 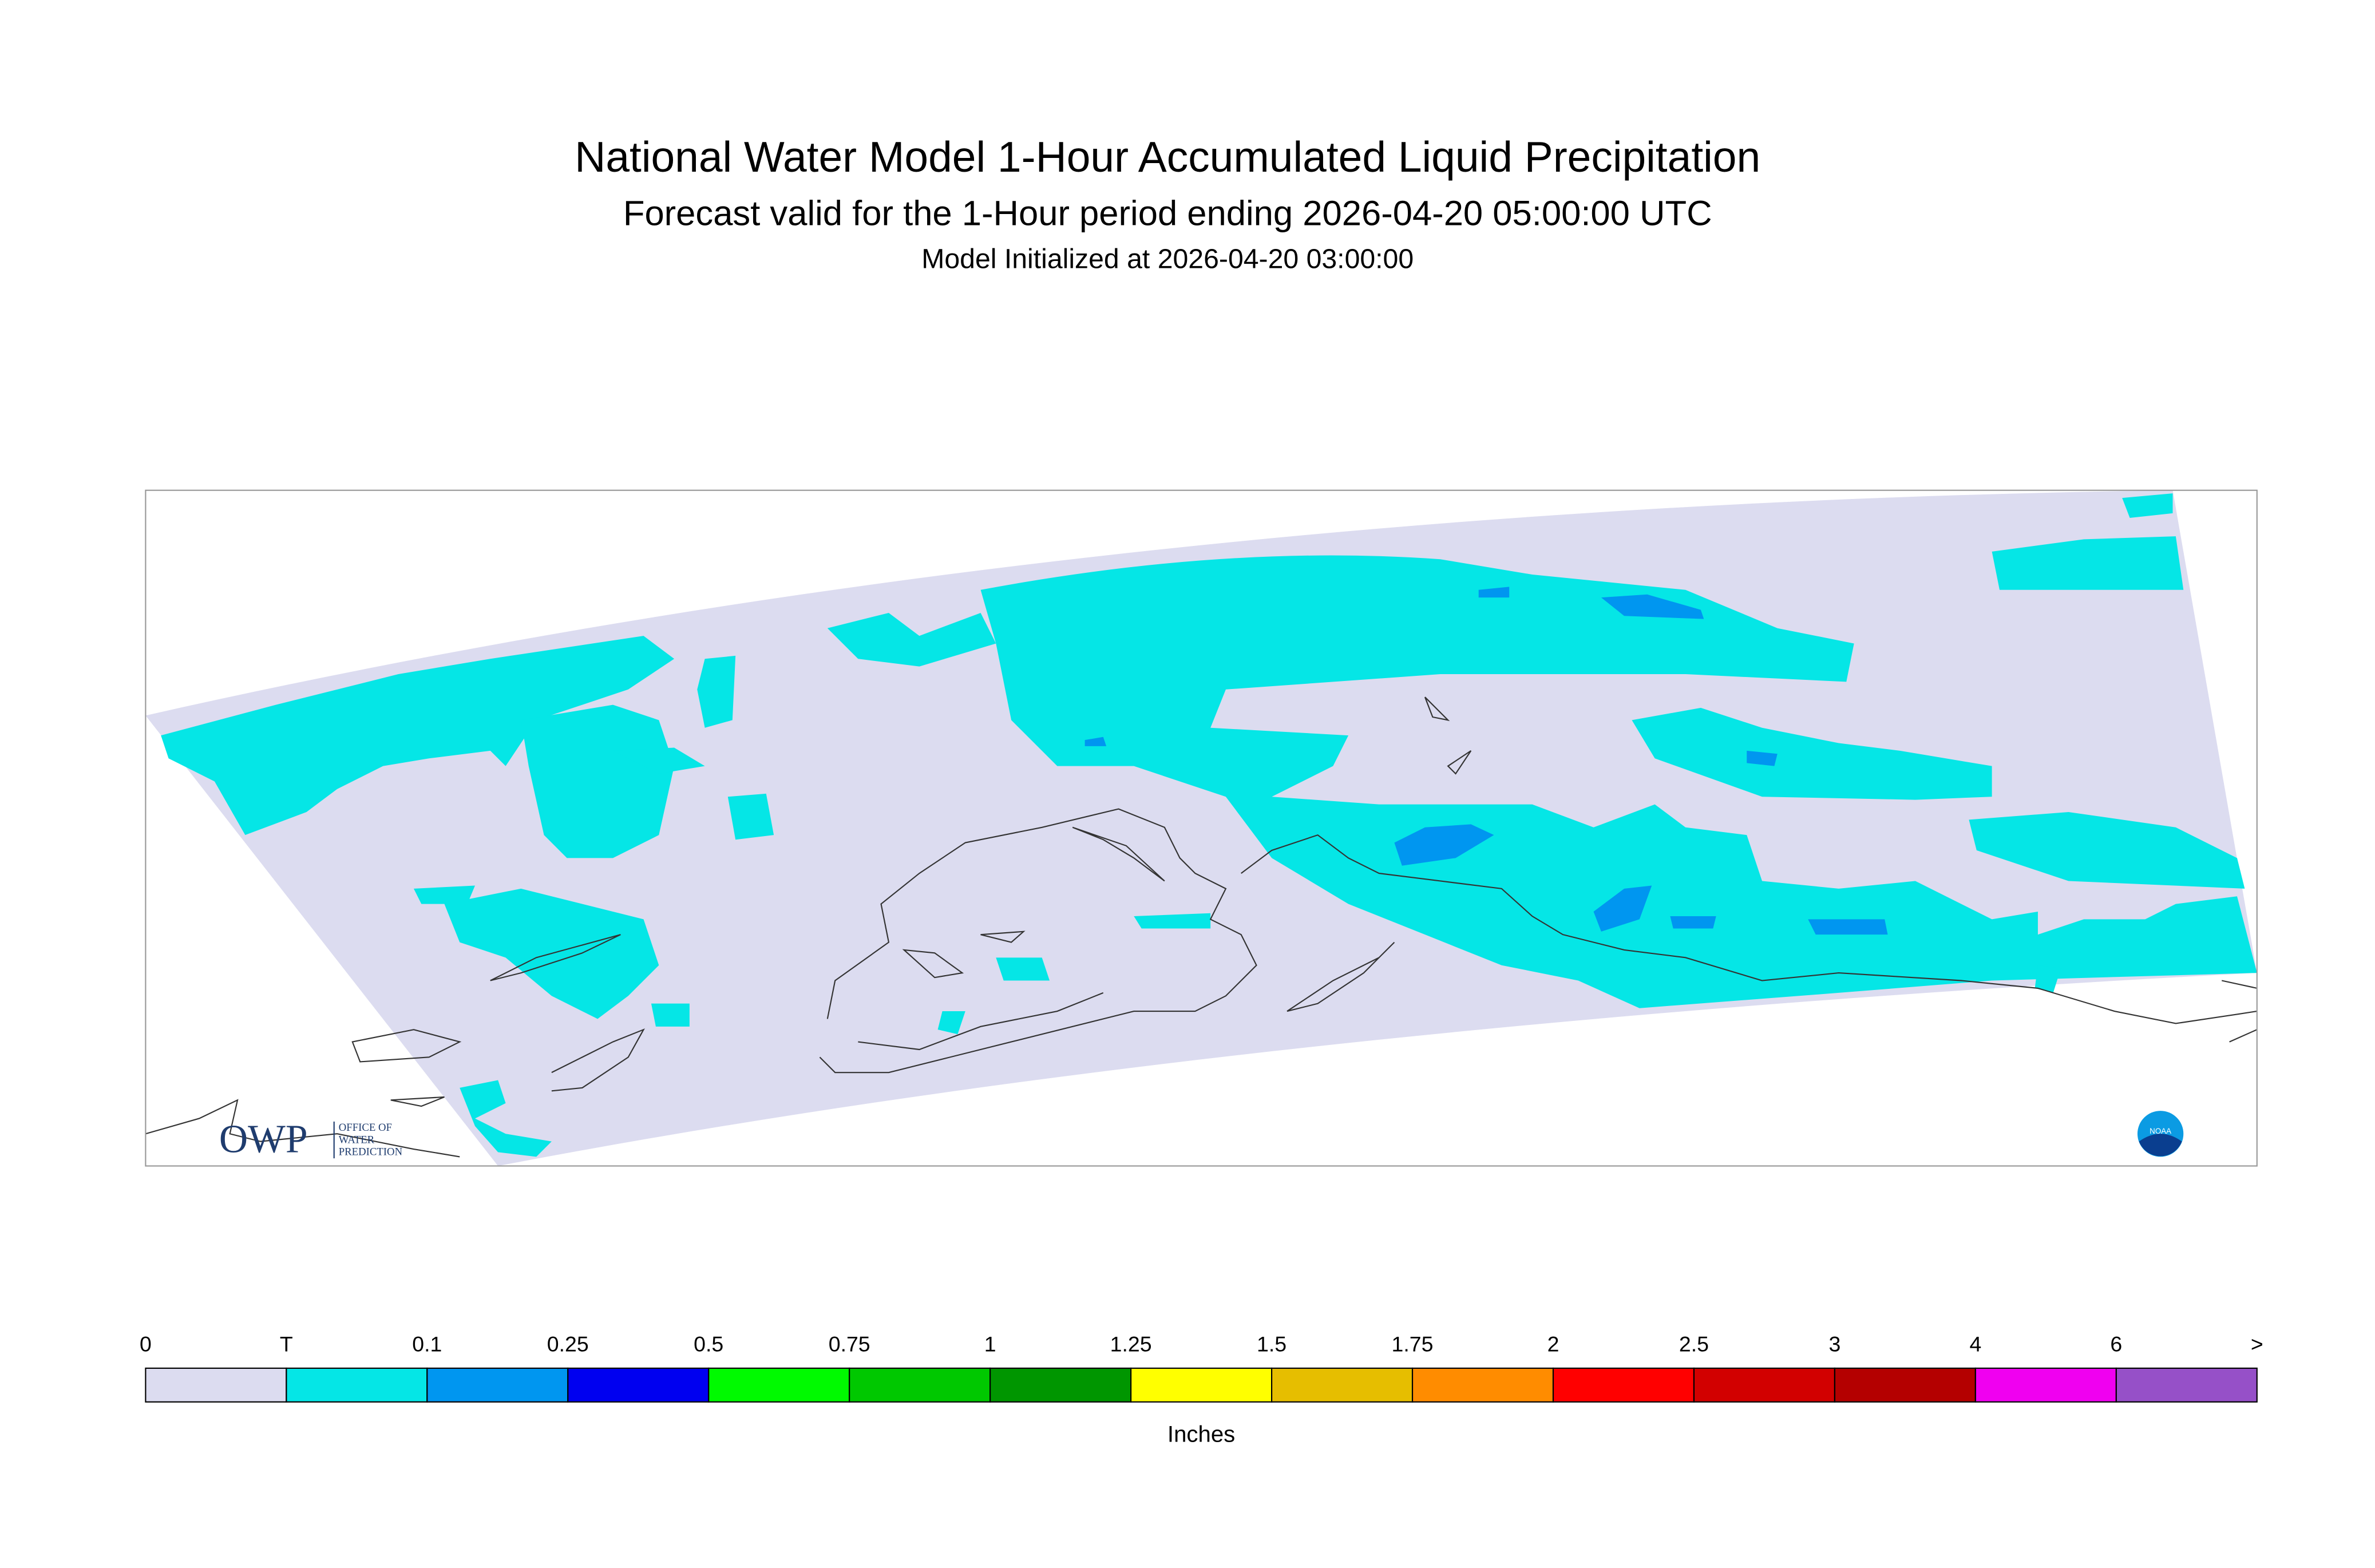 I want to click on precip-moderate, so click(x=1486, y=761).